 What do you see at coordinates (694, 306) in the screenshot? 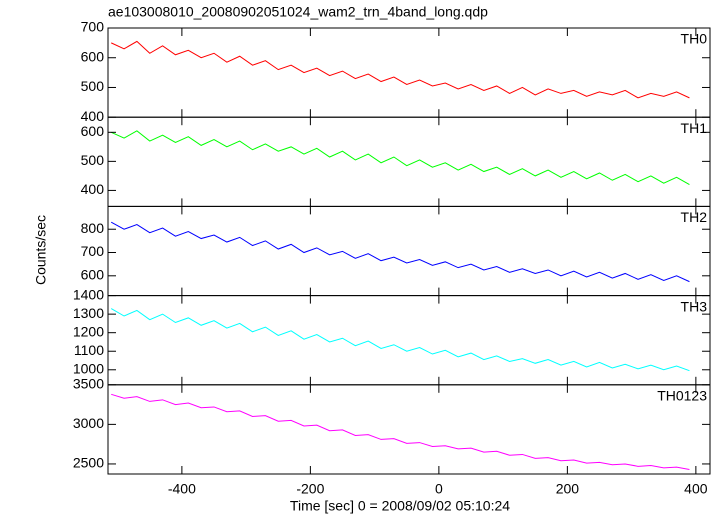
I see `panel-label: TH3` at bounding box center [694, 306].